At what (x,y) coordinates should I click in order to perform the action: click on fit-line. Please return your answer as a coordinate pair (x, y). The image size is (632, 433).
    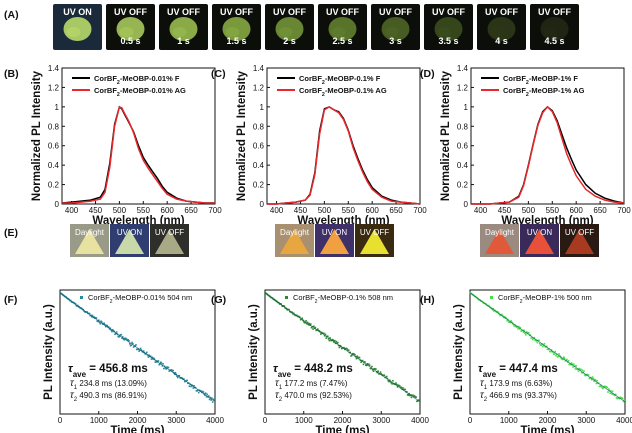
    Looking at the image, I should click on (137, 347).